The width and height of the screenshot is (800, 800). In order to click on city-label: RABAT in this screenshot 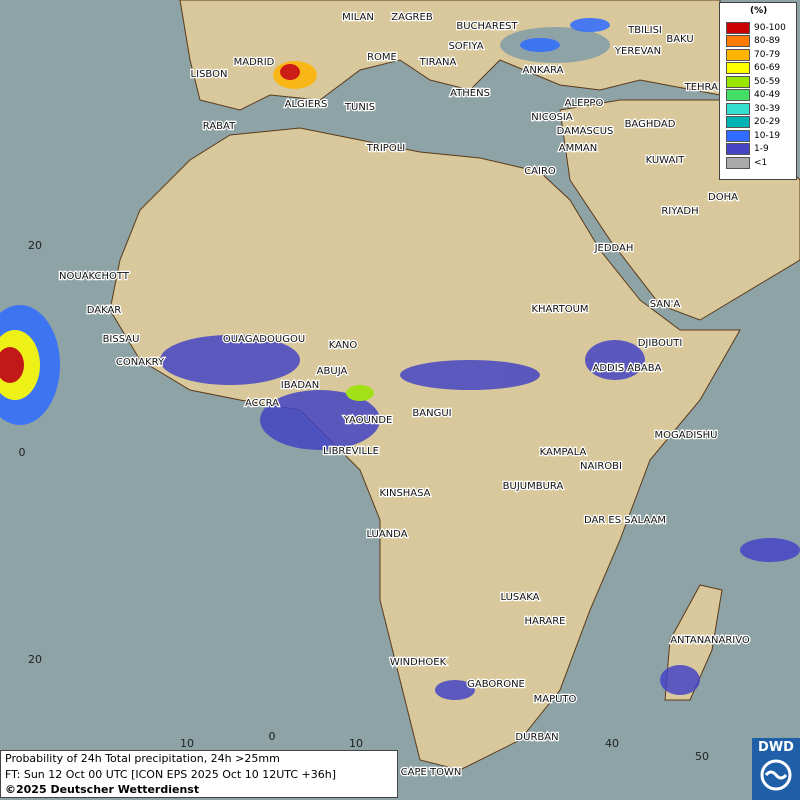, I will do `click(219, 126)`.